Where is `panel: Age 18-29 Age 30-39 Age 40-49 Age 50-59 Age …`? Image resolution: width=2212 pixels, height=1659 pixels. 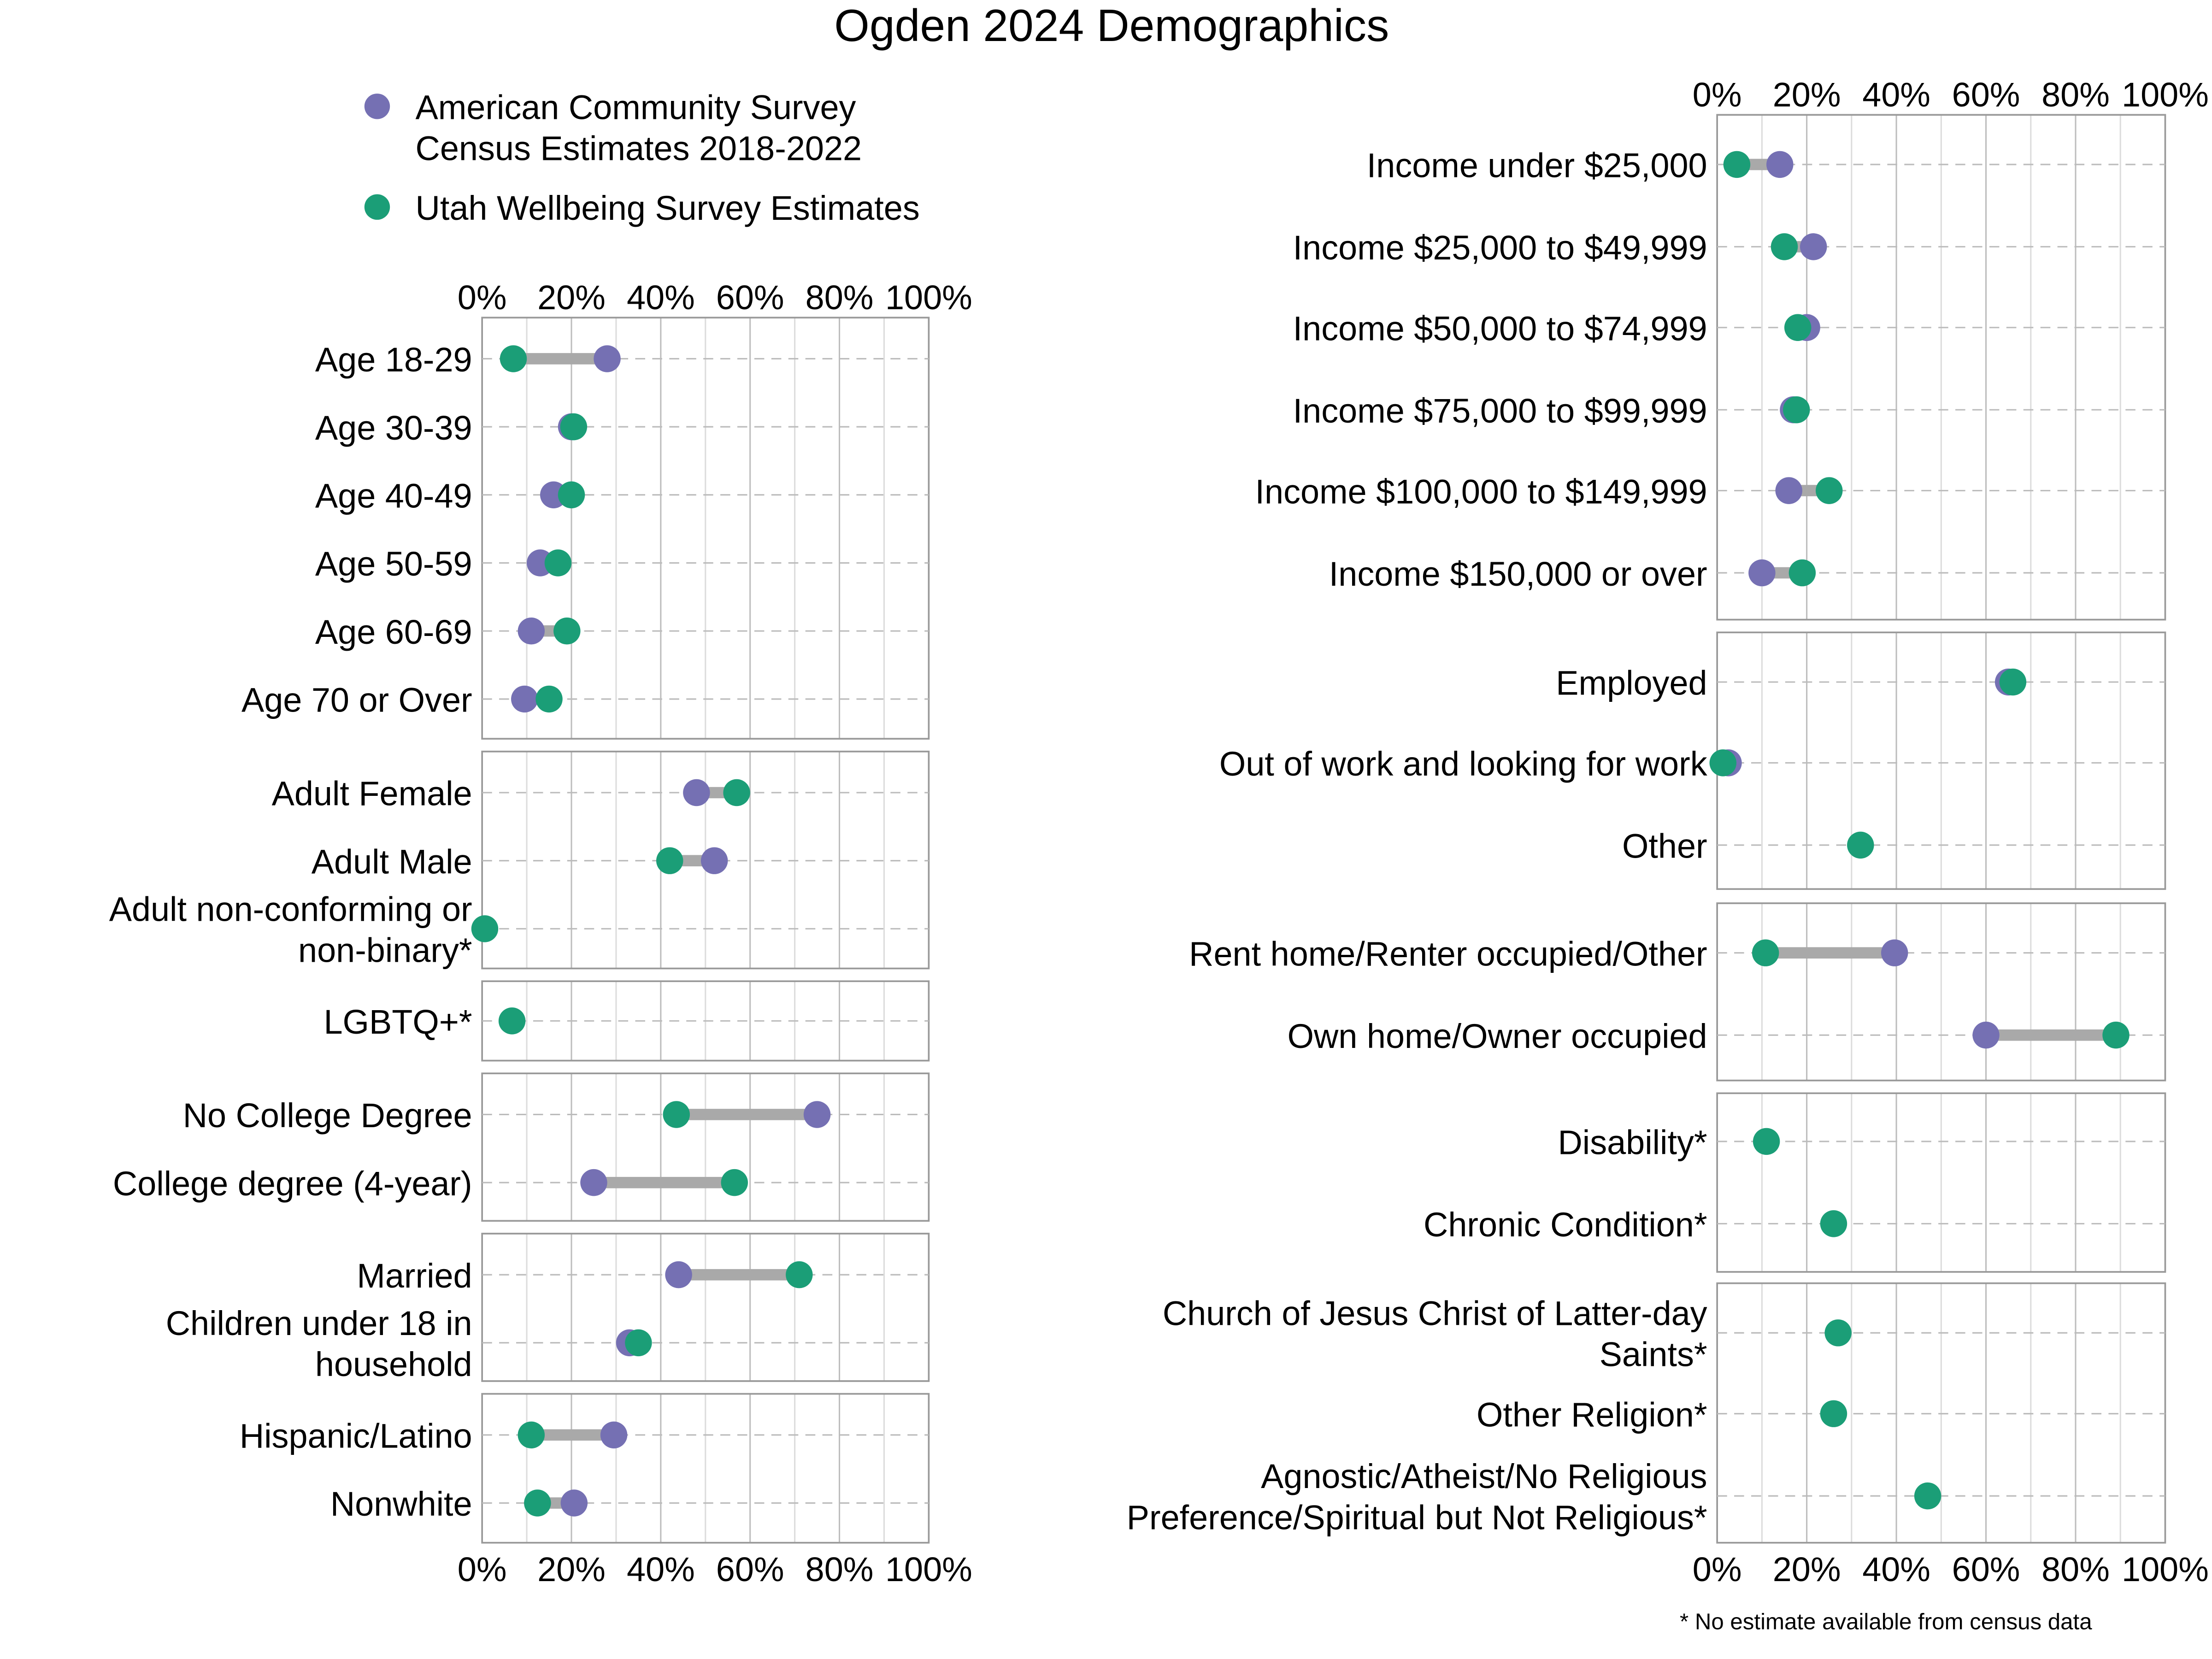 panel: Age 18-29 Age 30-39 Age 40-49 Age 50-59 Age … is located at coordinates (585, 528).